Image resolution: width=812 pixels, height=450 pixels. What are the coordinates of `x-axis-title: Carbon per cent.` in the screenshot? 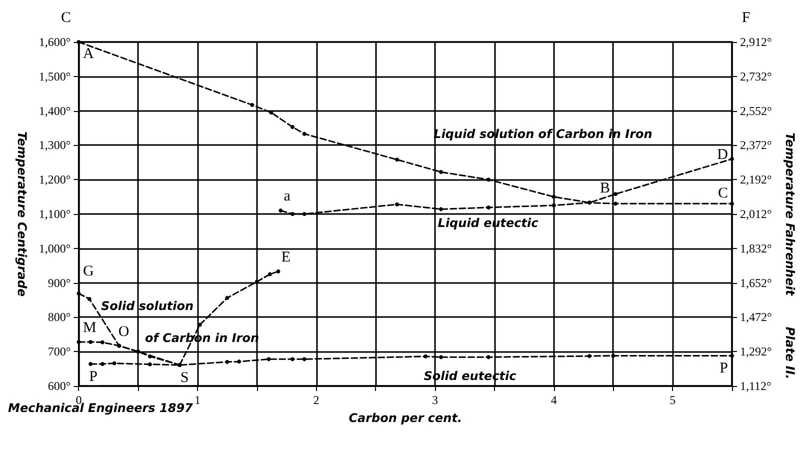 It's located at (405, 418).